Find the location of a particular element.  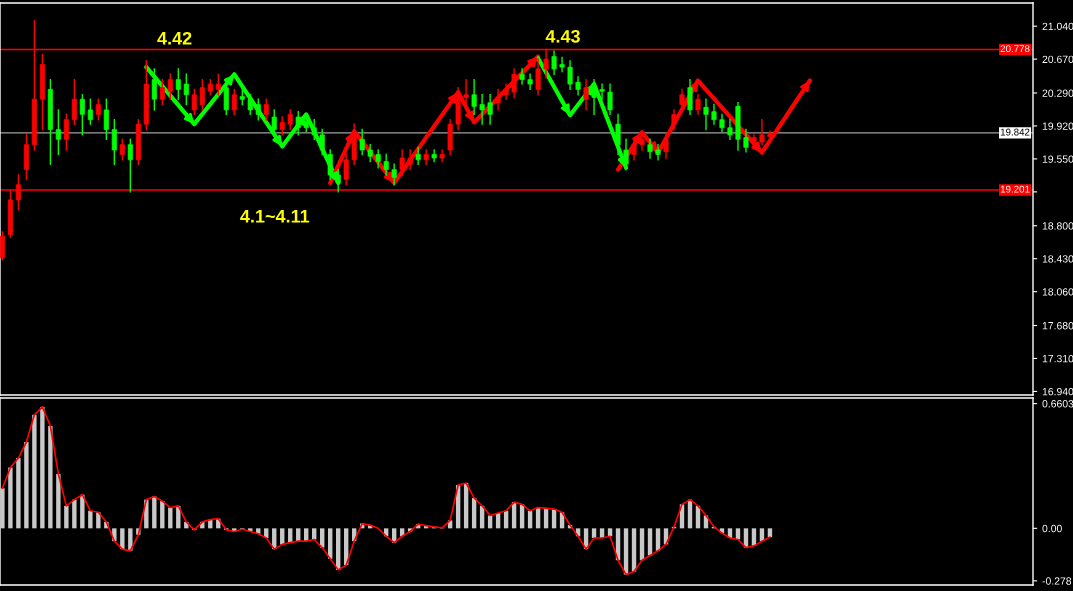

y-tick-label: 19.920 is located at coordinates (1057, 126).